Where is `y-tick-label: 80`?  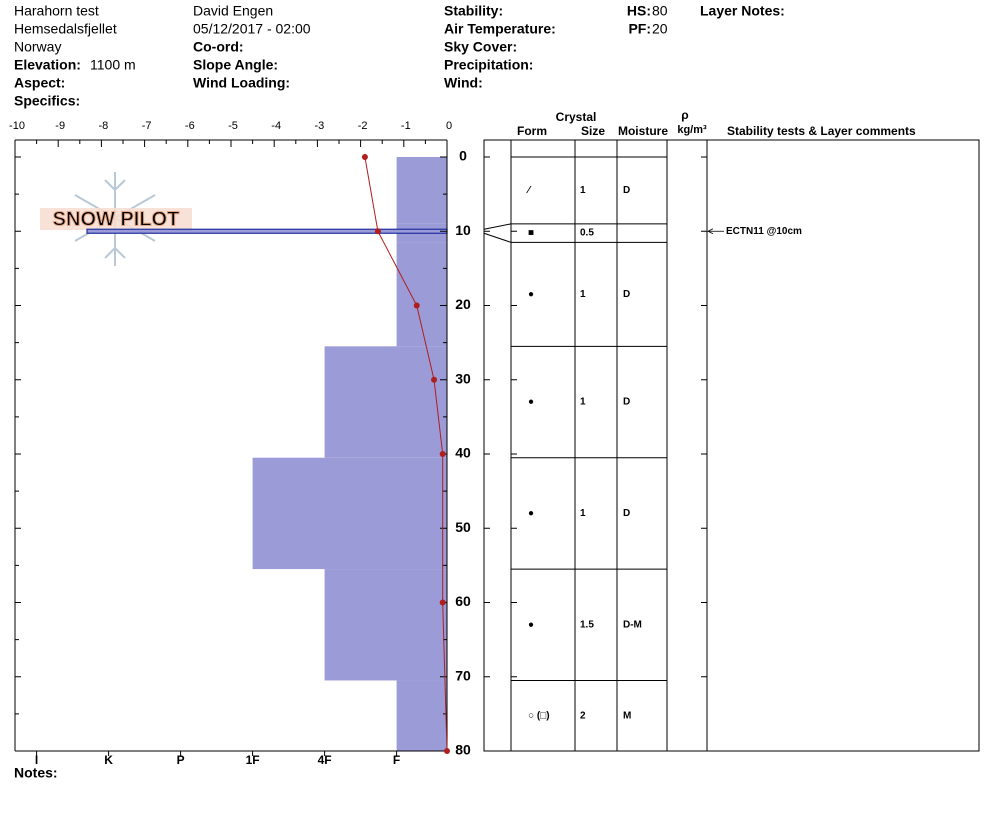 y-tick-label: 80 is located at coordinates (463, 750).